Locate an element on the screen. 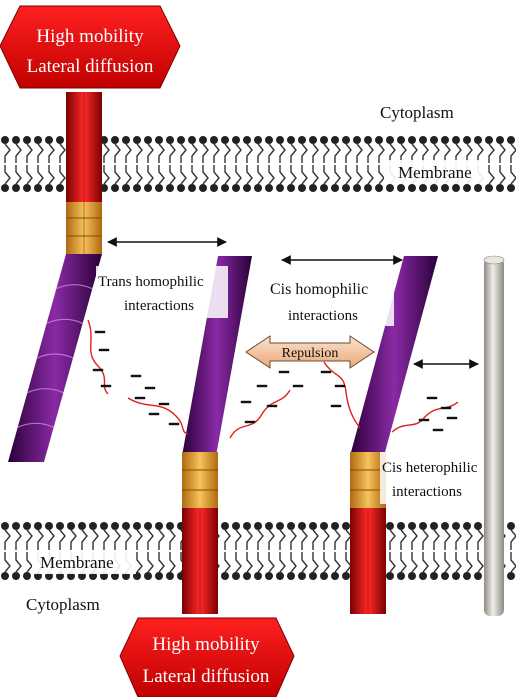  bottom-badge-line1: High mobility is located at coordinates (206, 644).